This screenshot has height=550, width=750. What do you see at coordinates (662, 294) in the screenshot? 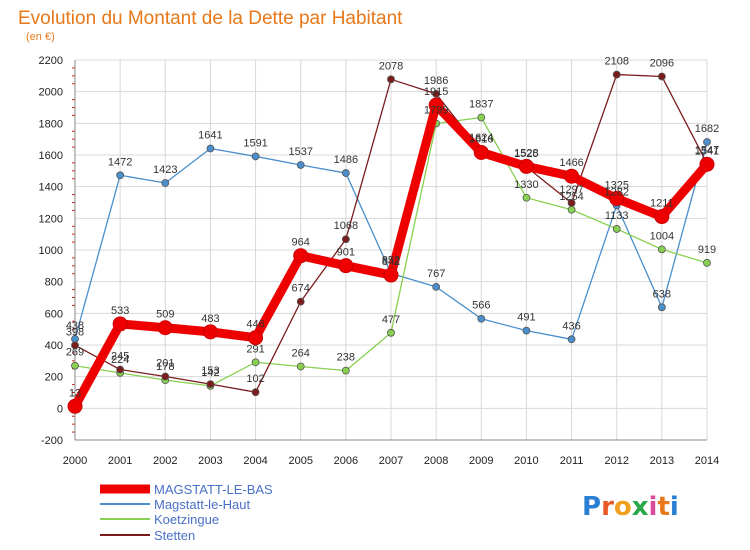
I see `data-label: 638` at bounding box center [662, 294].